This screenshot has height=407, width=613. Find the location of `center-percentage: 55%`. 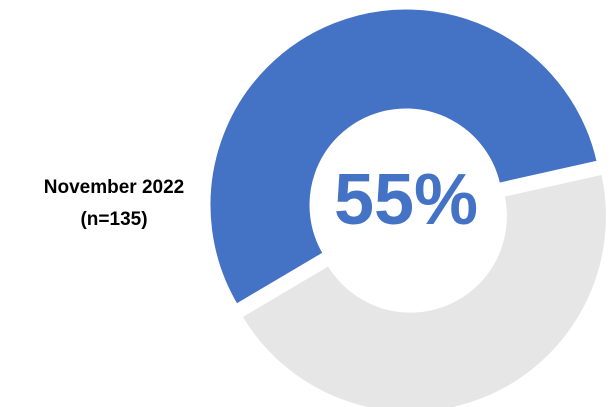

center-percentage: 55% is located at coordinates (406, 200).